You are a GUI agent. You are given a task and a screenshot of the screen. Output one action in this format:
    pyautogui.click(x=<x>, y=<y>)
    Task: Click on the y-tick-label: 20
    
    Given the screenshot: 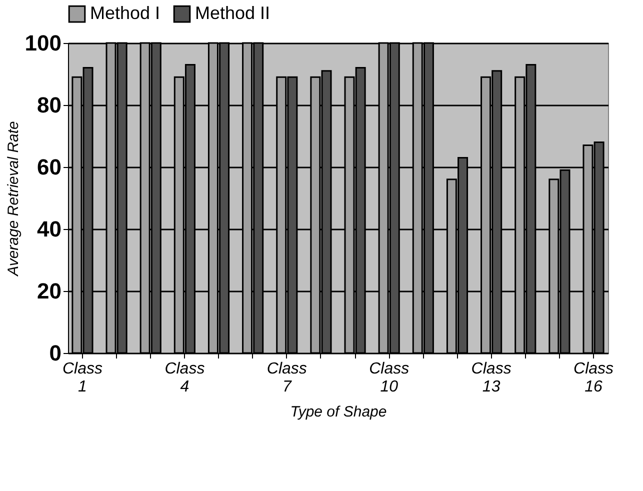 What is the action you would take?
    pyautogui.click(x=49, y=291)
    